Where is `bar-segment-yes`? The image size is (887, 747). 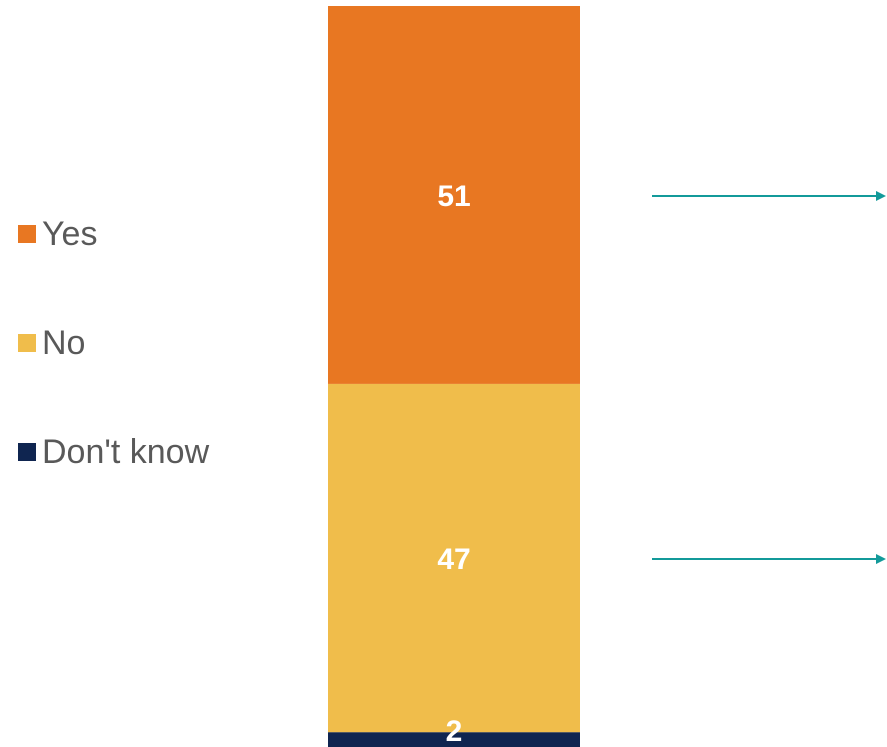
bar-segment-yes is located at coordinates (454, 195).